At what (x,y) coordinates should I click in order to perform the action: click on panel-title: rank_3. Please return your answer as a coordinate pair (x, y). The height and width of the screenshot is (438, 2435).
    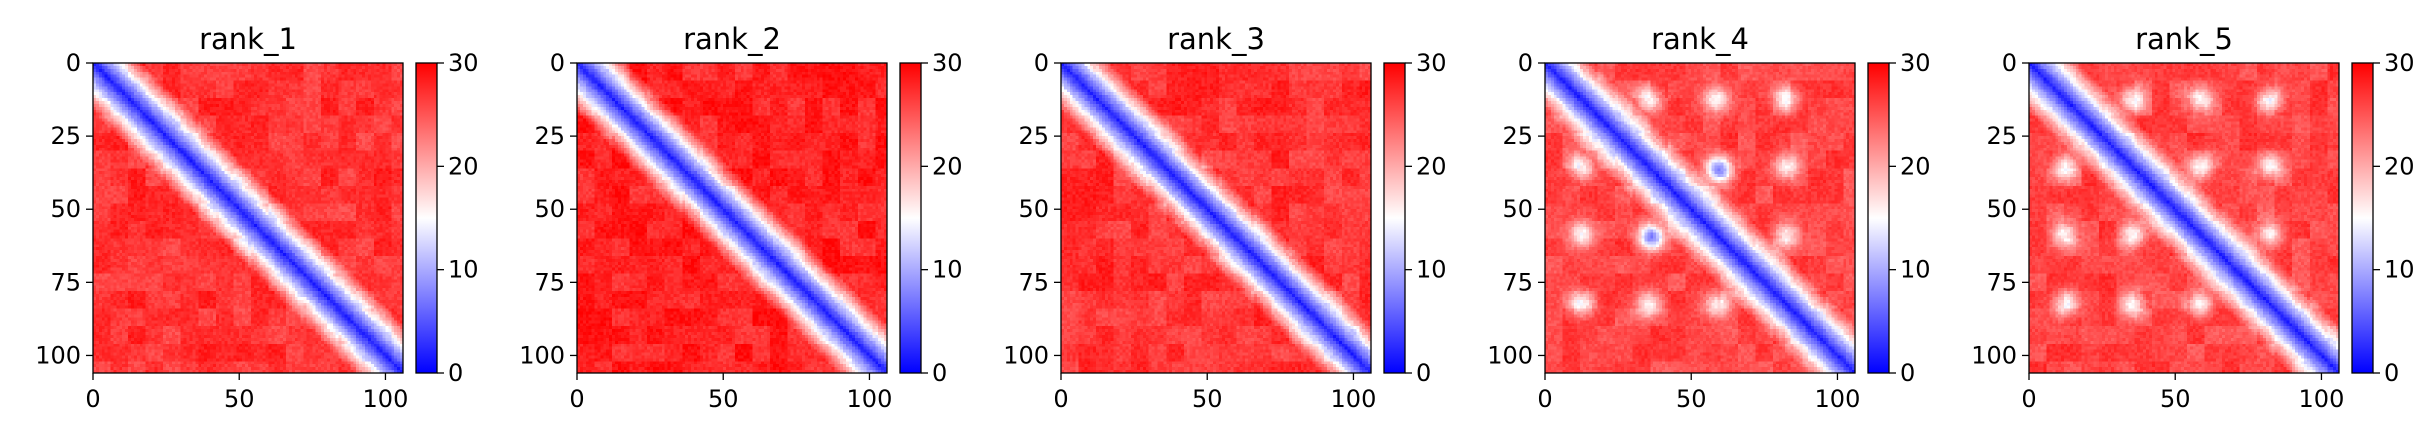
    Looking at the image, I should click on (1216, 39).